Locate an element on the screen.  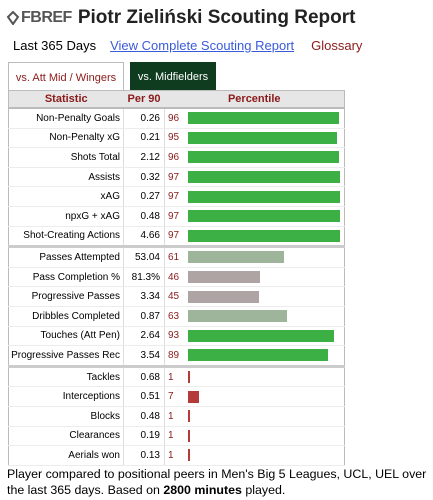
table-row: Non-Penalty xG 0.21 95 is located at coordinates (176, 138).